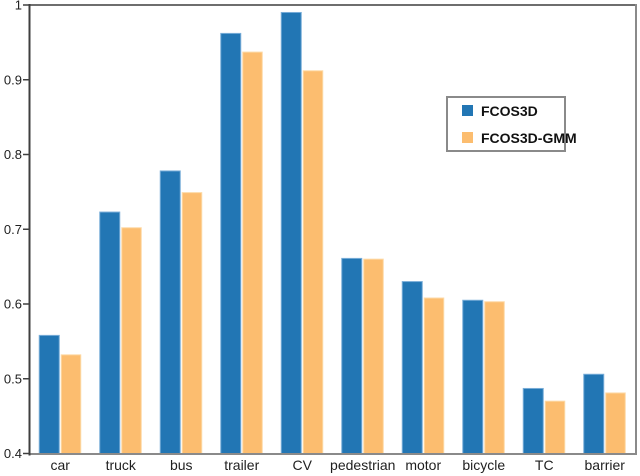 This screenshot has width=640, height=476. Describe the element at coordinates (544, 465) in the screenshot. I see `x-tick-label-TC: TC` at that location.